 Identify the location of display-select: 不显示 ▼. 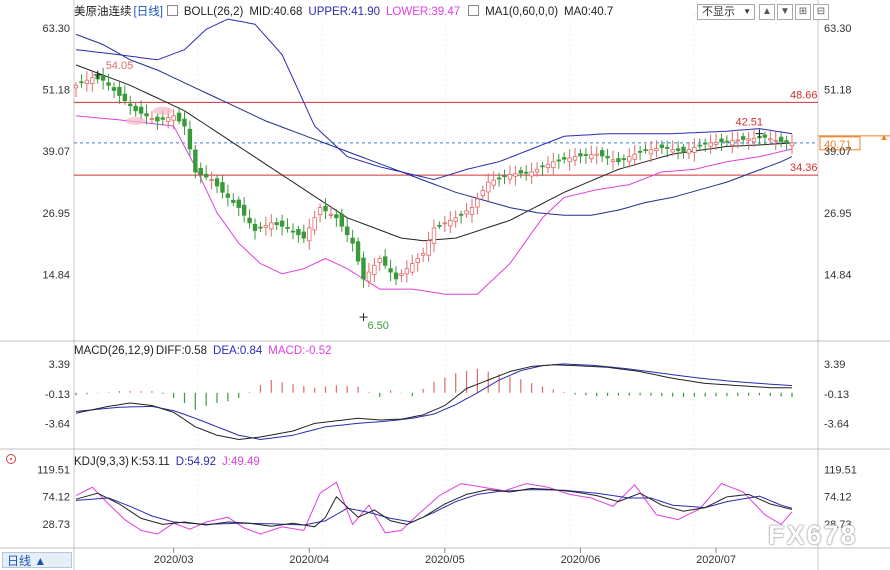
(726, 12).